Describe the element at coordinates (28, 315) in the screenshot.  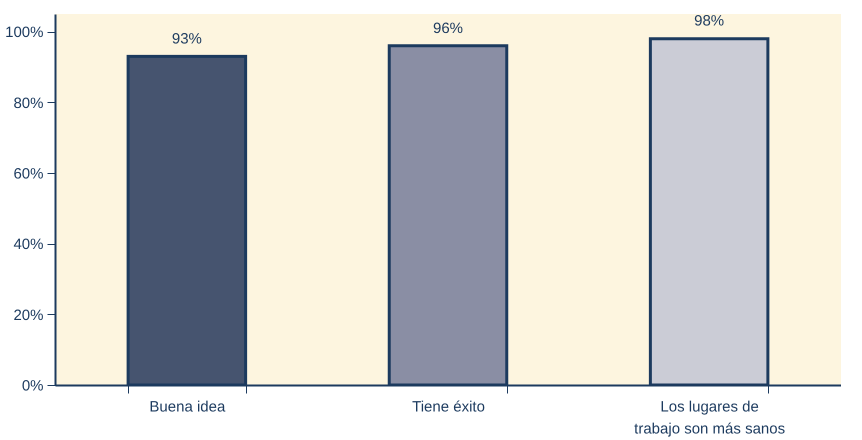
I see `y-tick-label: 20%` at that location.